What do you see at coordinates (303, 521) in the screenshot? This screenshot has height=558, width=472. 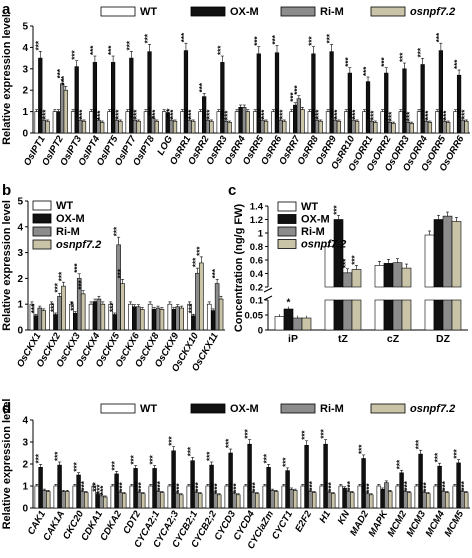 I see `x-tick-label: E2F2` at bounding box center [303, 521].